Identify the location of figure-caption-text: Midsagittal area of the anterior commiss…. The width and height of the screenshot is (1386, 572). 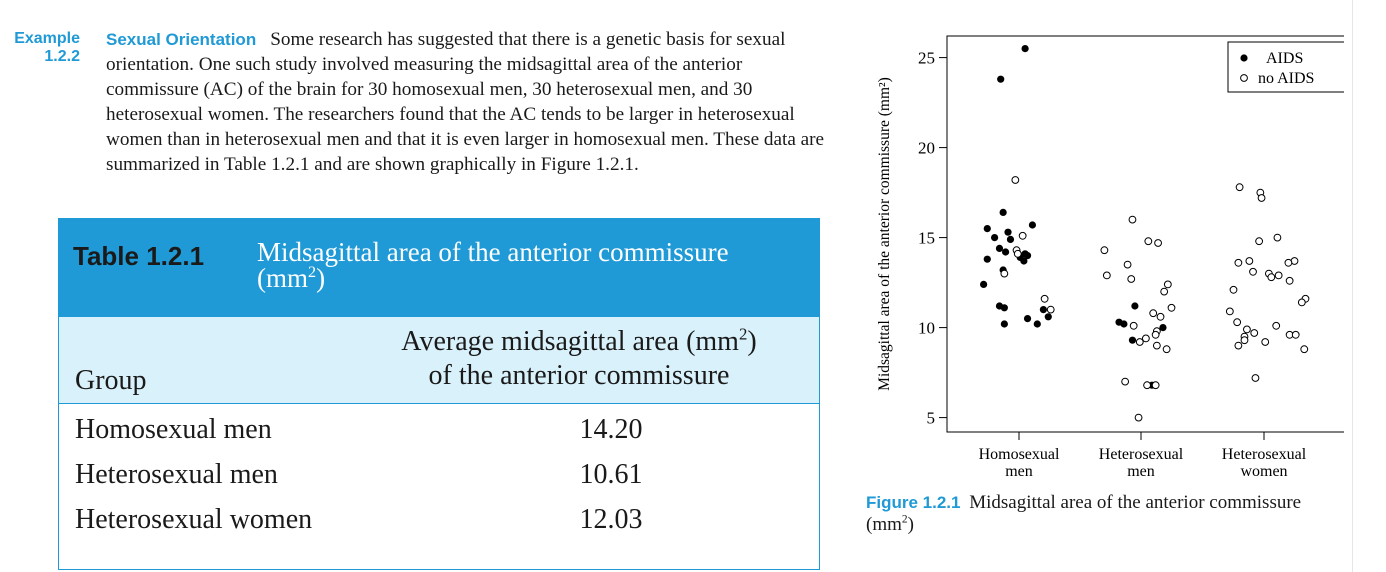
(1084, 513).